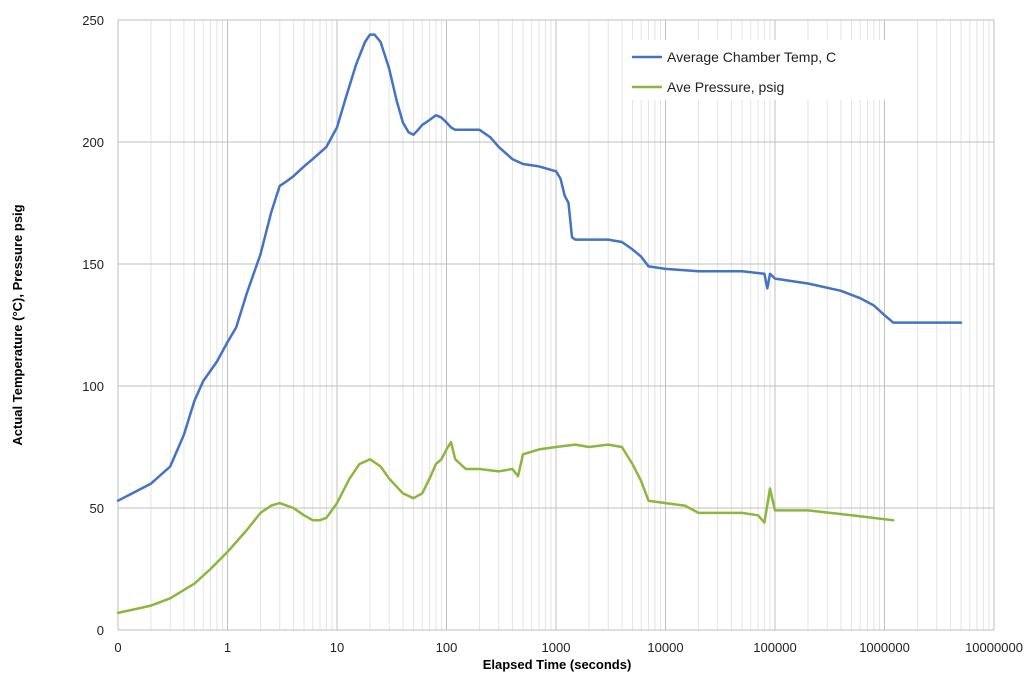 This screenshot has height=679, width=1026. What do you see at coordinates (725, 87) in the screenshot?
I see `legend-label-pressure: Ave Pressure, psig` at bounding box center [725, 87].